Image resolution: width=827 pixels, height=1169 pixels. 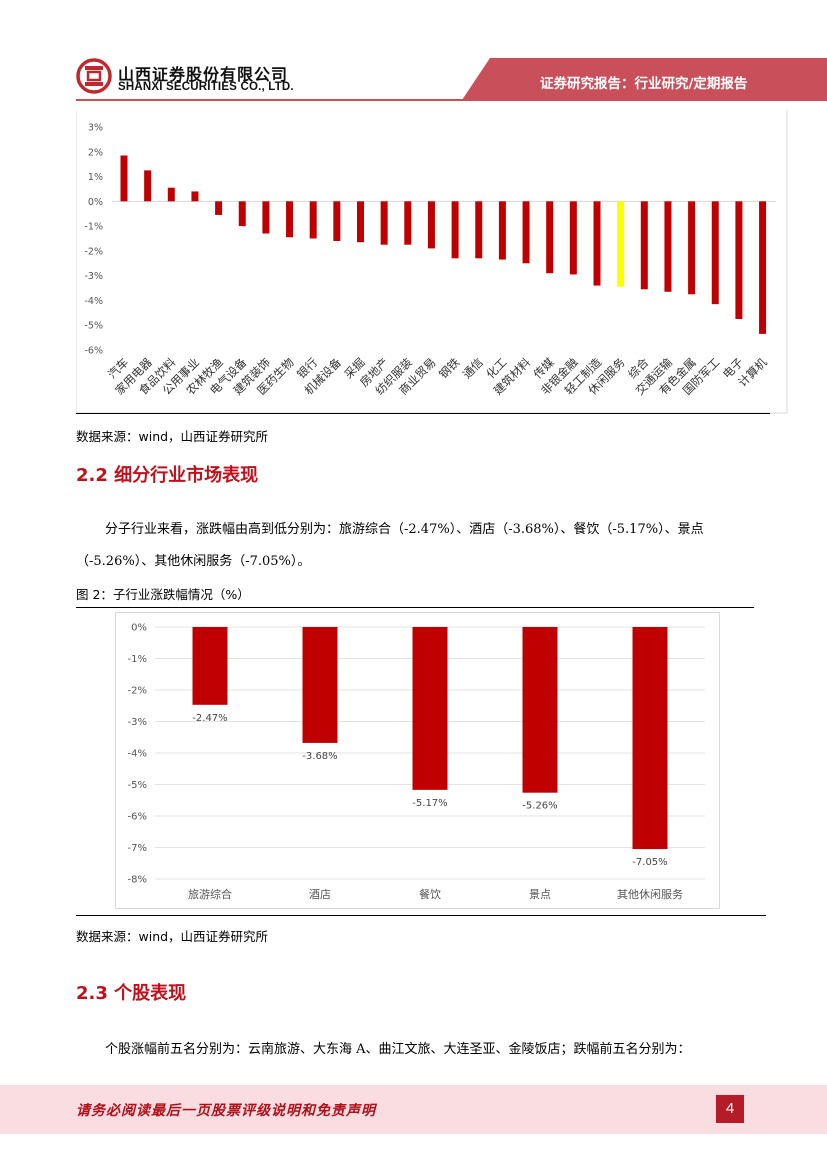 What do you see at coordinates (423, 413) in the screenshot?
I see `chart1-bottom-rule` at bounding box center [423, 413].